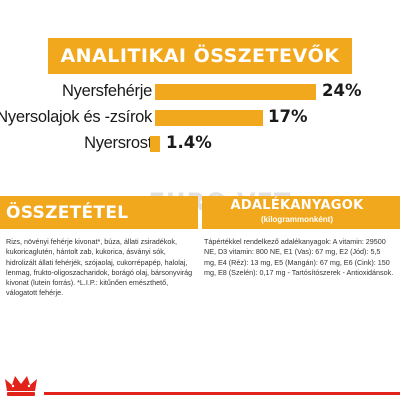 The width and height of the screenshot is (400, 400). I want to click on additives-subtitle: (kilogrammonként), so click(296, 219).